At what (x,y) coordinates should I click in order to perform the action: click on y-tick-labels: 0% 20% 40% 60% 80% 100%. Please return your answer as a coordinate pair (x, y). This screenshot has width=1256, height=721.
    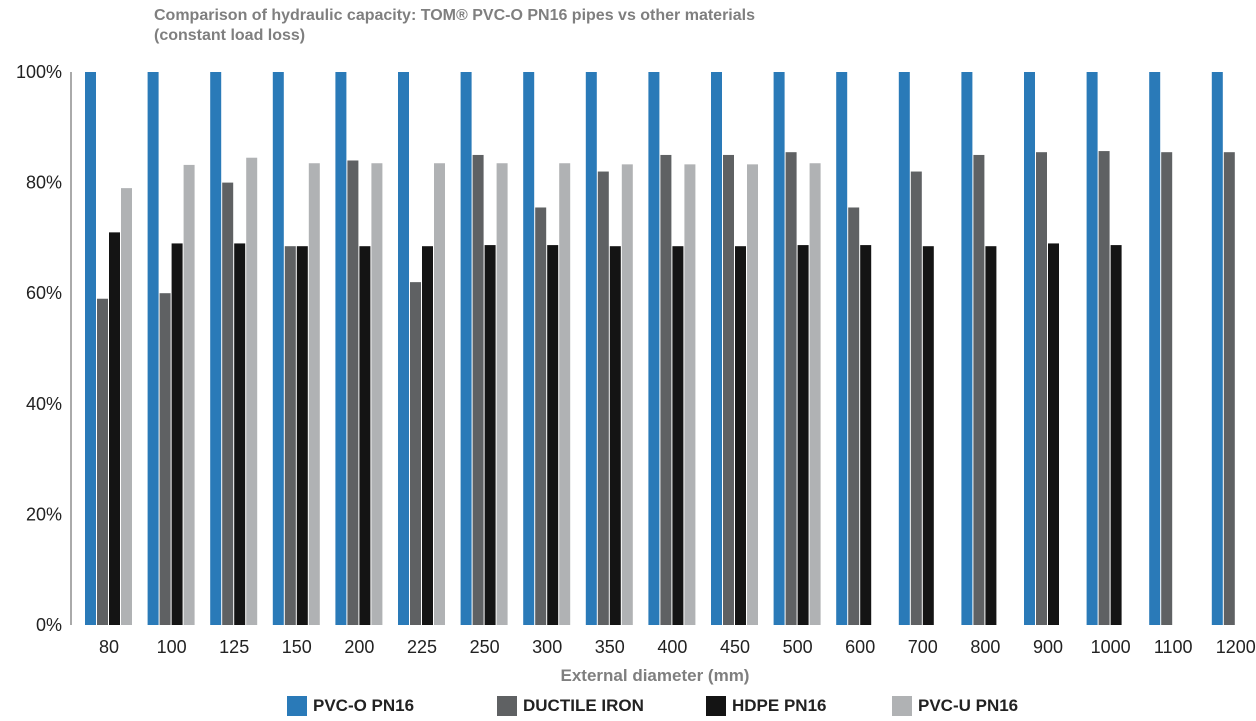
    Looking at the image, I should click on (39, 348).